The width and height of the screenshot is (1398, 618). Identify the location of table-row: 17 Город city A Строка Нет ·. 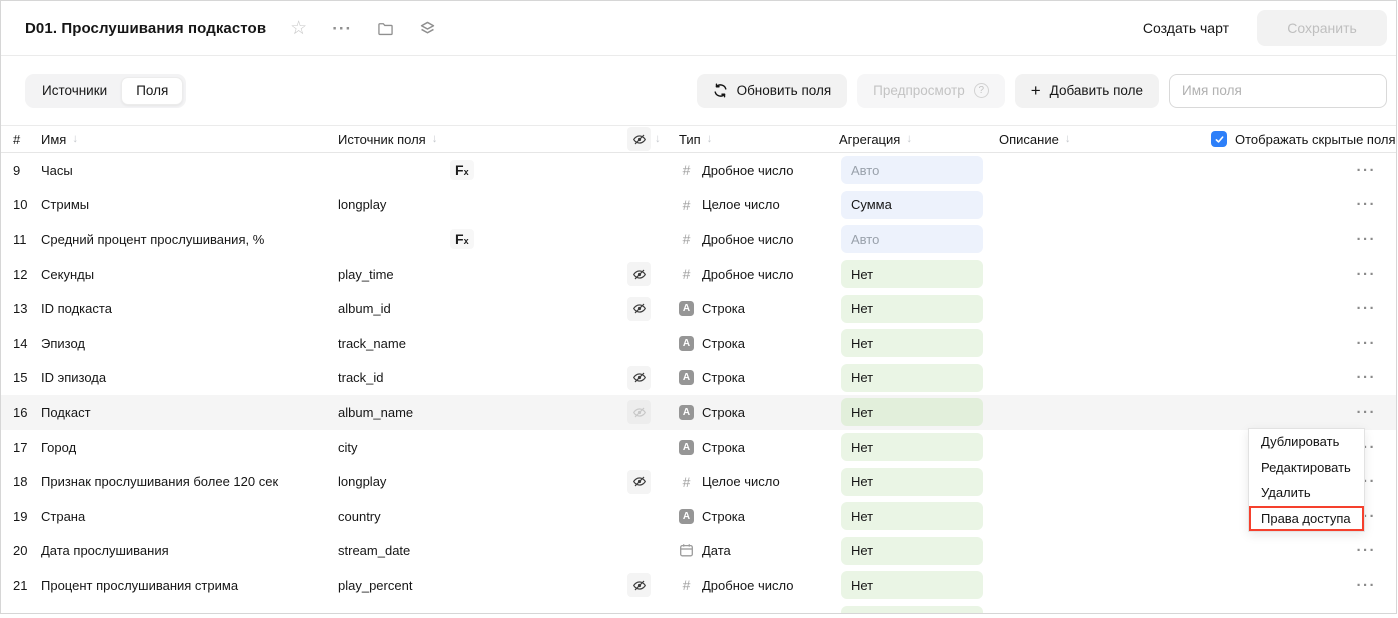
(698, 447).